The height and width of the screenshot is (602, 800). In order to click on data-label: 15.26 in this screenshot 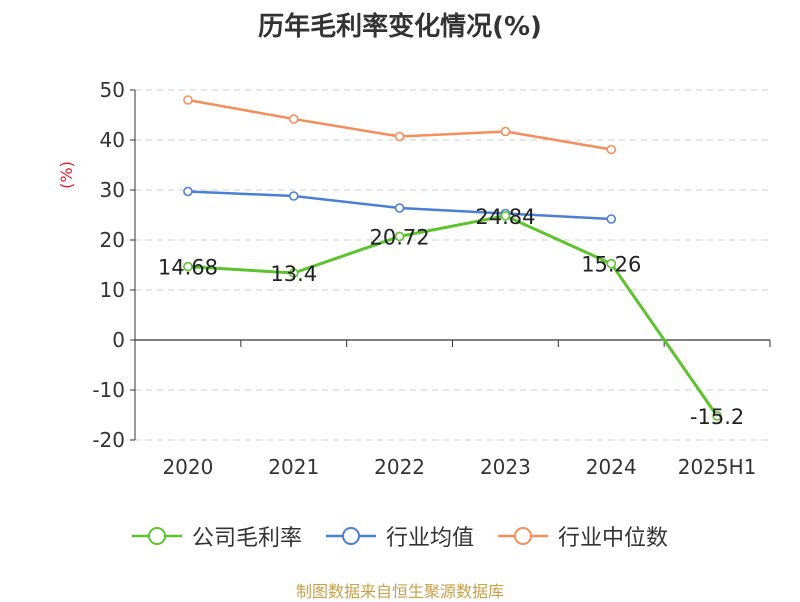, I will do `click(611, 265)`.